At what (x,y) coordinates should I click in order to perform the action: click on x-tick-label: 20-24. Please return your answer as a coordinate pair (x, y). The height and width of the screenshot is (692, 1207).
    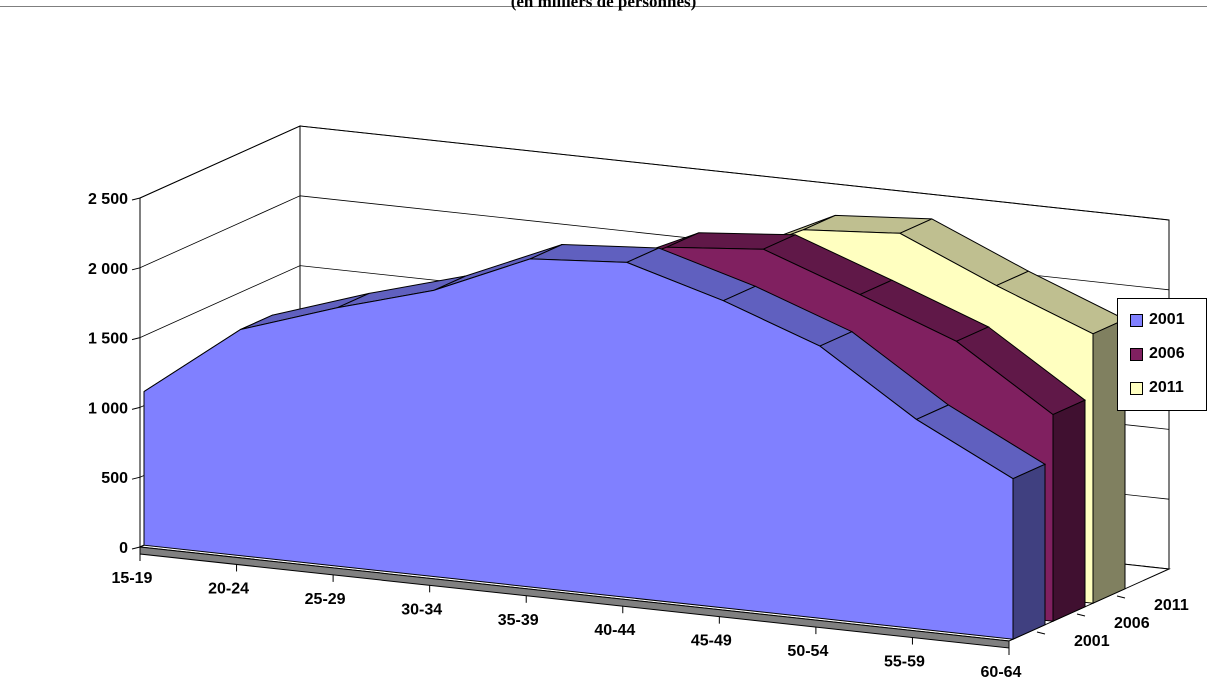
    Looking at the image, I should click on (228, 588).